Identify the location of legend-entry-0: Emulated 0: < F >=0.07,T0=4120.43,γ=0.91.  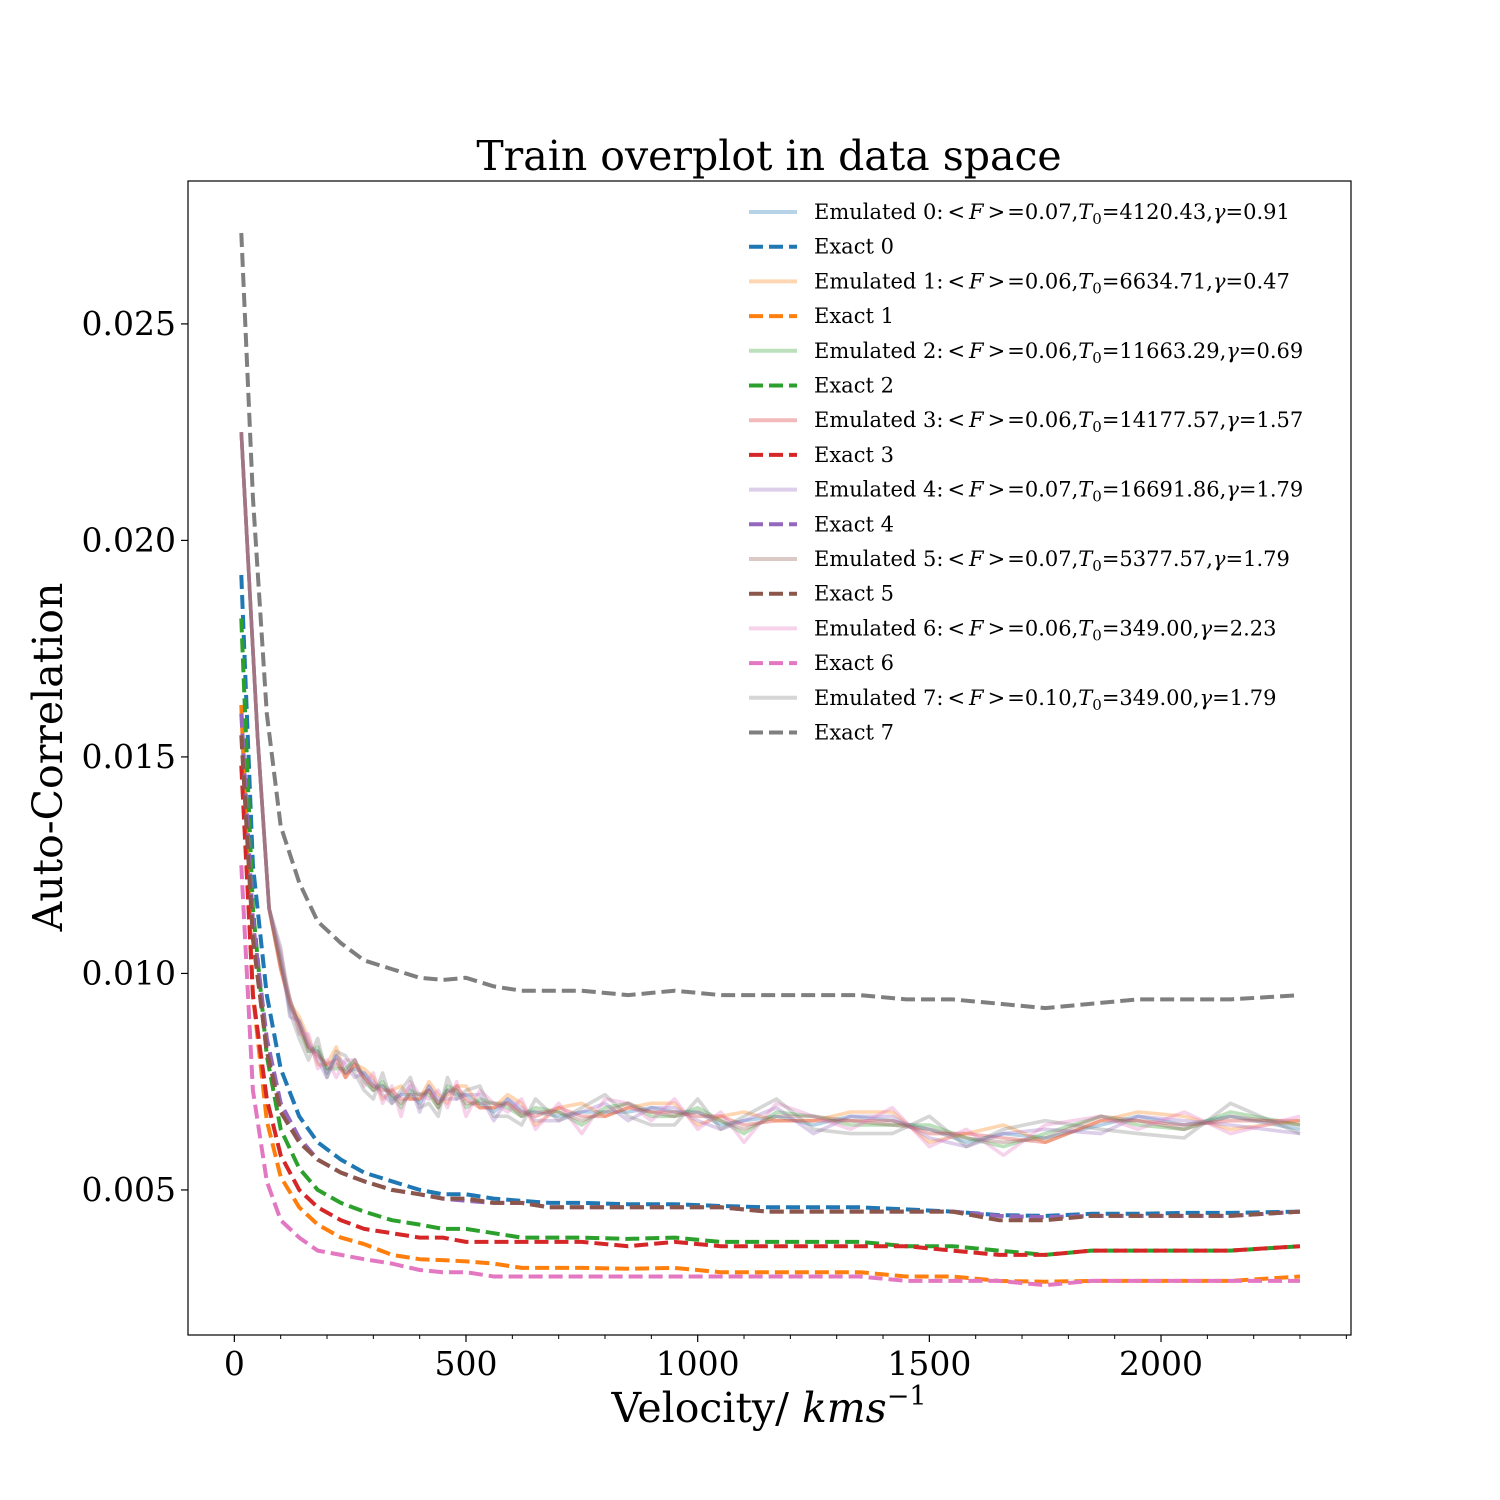
(1019, 214).